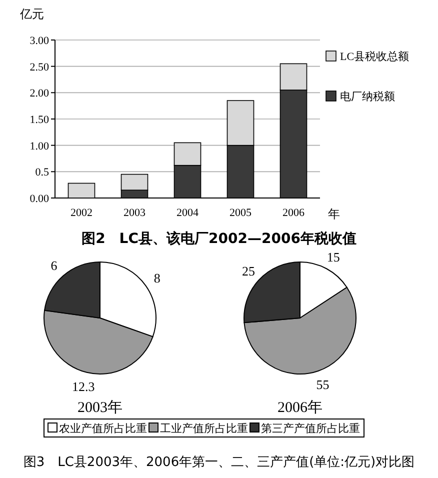  What do you see at coordinates (31, 14) in the screenshot?
I see `y-axis-title: 亿元` at bounding box center [31, 14].